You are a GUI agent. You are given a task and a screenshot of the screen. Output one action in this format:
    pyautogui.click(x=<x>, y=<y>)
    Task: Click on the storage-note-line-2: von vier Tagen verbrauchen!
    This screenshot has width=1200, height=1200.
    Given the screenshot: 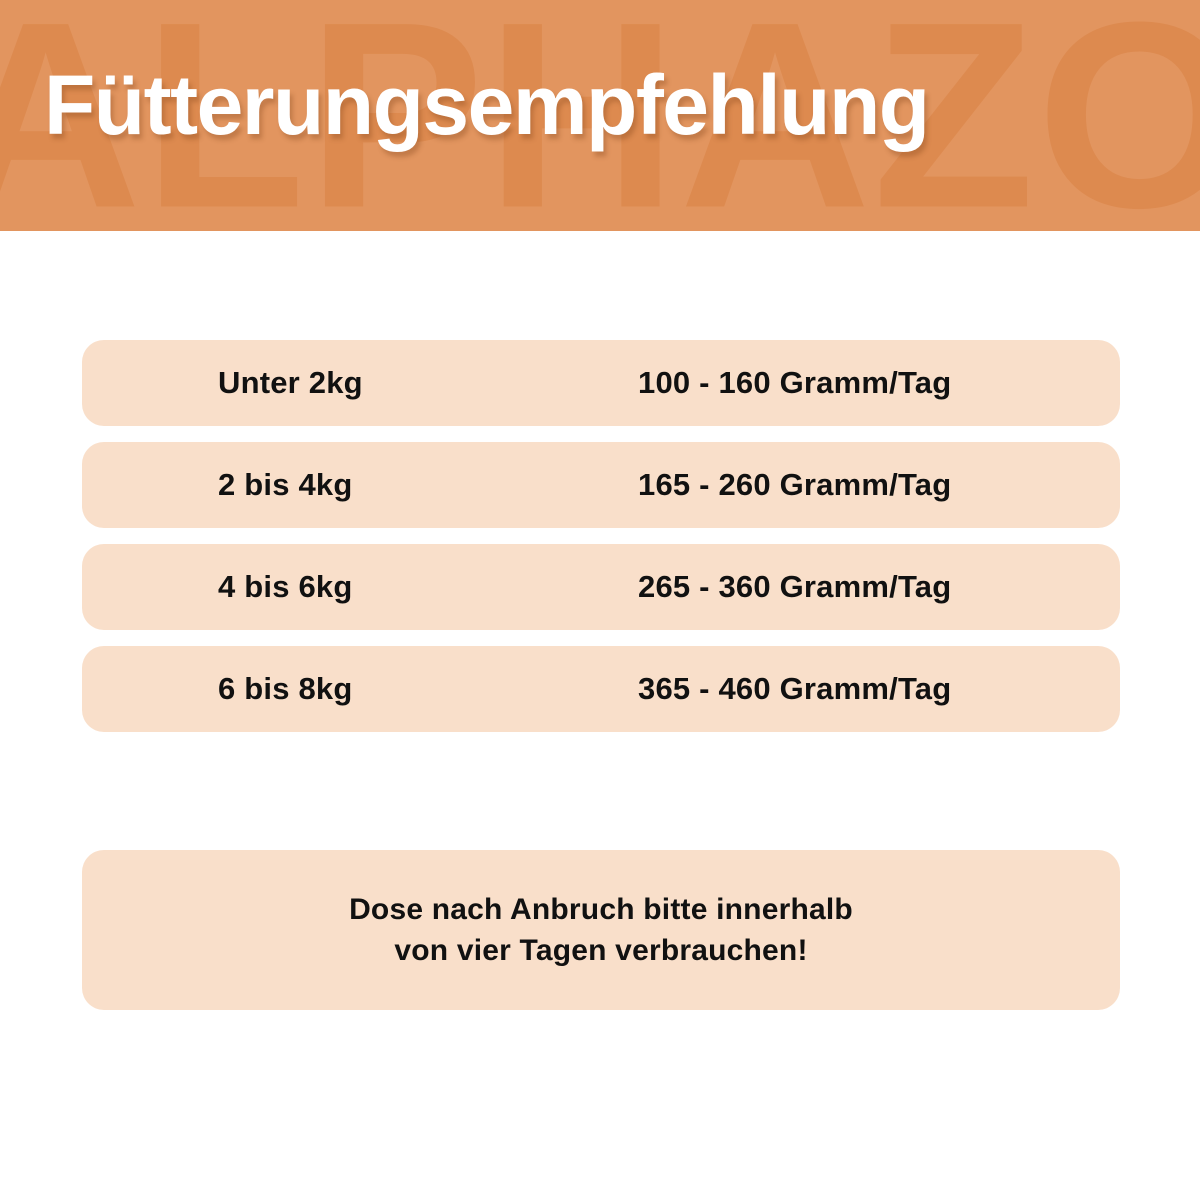 What is the action you would take?
    pyautogui.click(x=601, y=950)
    